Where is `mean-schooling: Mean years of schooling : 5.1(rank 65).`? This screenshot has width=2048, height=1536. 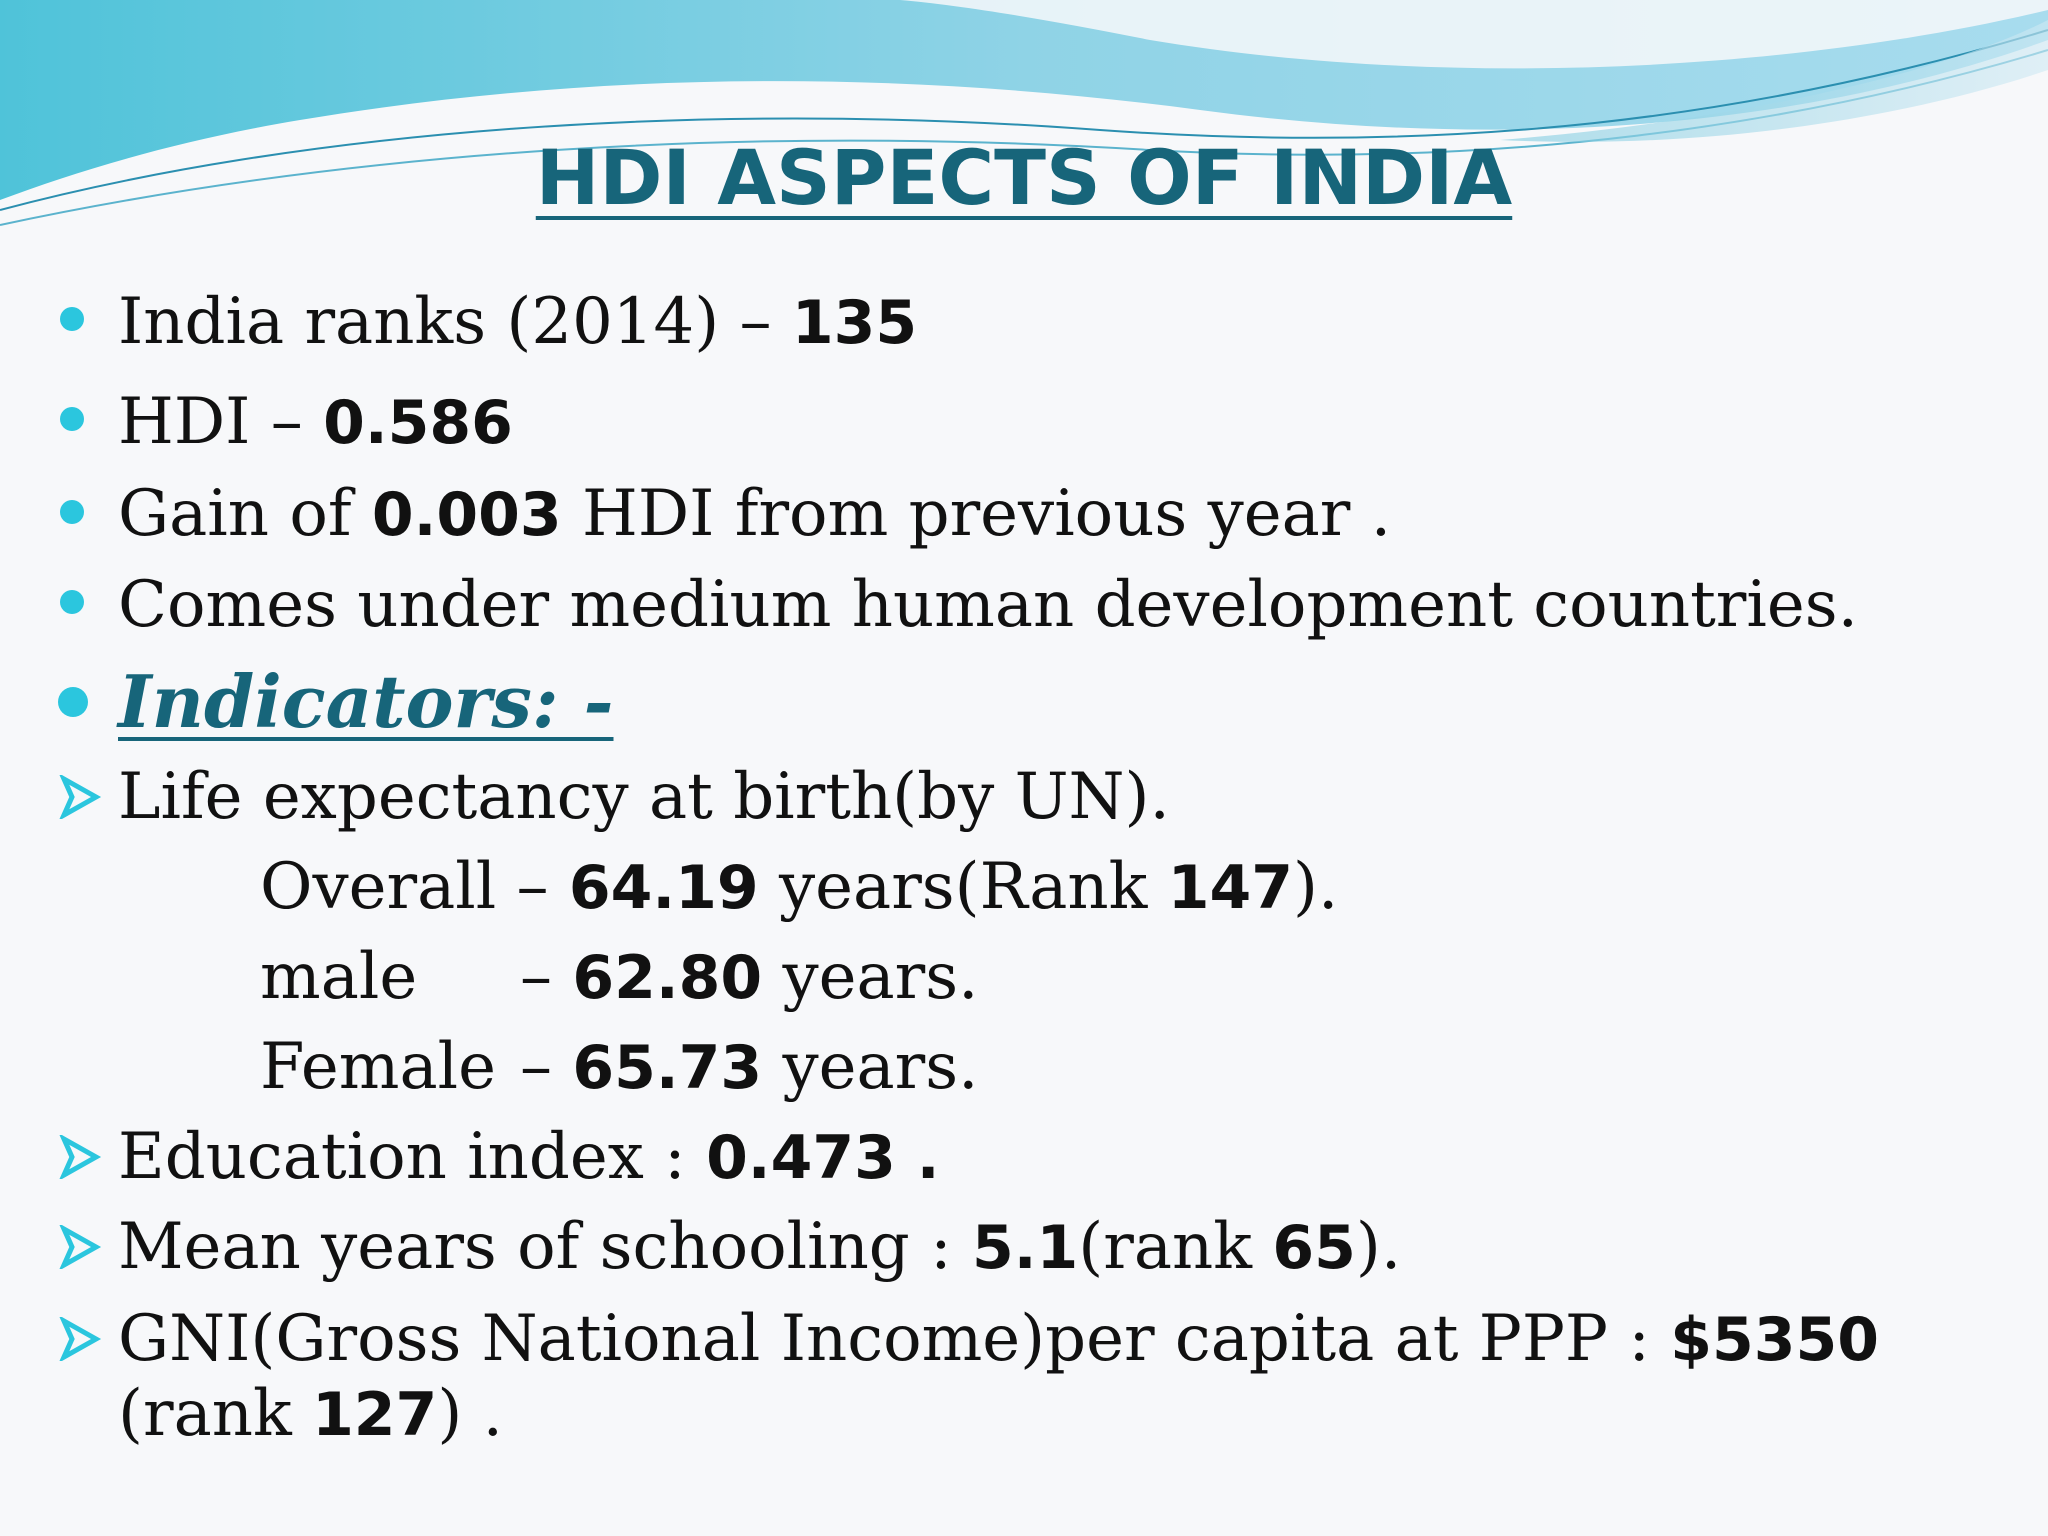 mean-schooling: Mean years of schooling : 5.1(rank 65). is located at coordinates (759, 1247).